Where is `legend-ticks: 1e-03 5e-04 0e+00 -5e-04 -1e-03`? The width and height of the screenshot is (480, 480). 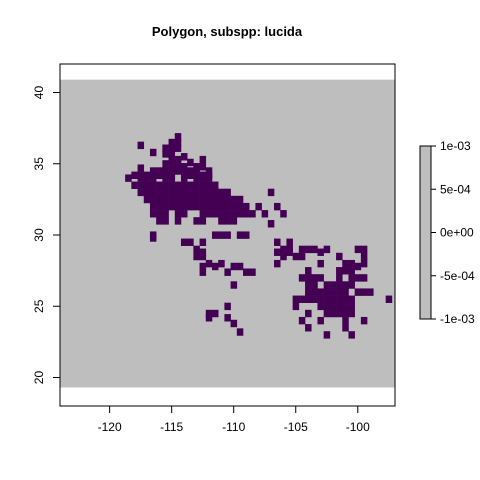
legend-ticks: 1e-03 5e-04 0e+00 -5e-04 -1e-03 is located at coordinates (453, 232).